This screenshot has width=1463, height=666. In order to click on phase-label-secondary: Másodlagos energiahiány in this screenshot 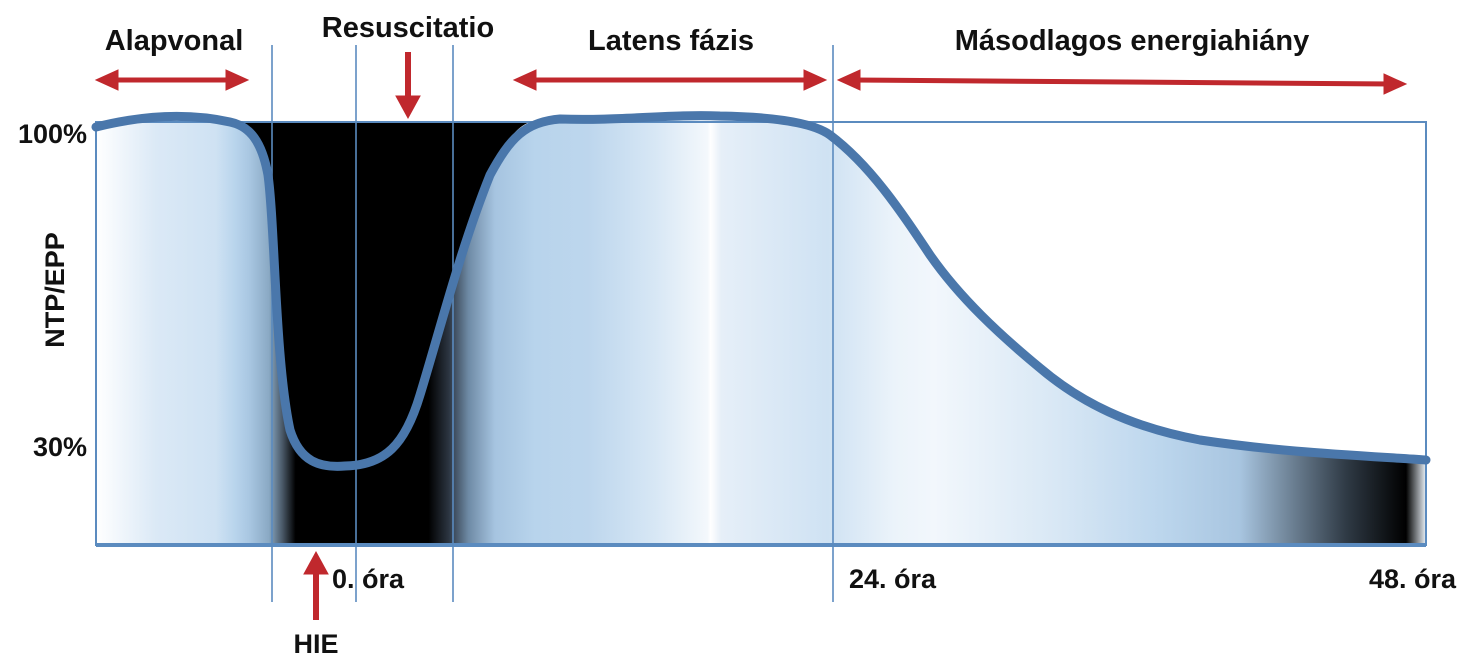, I will do `click(1132, 41)`.